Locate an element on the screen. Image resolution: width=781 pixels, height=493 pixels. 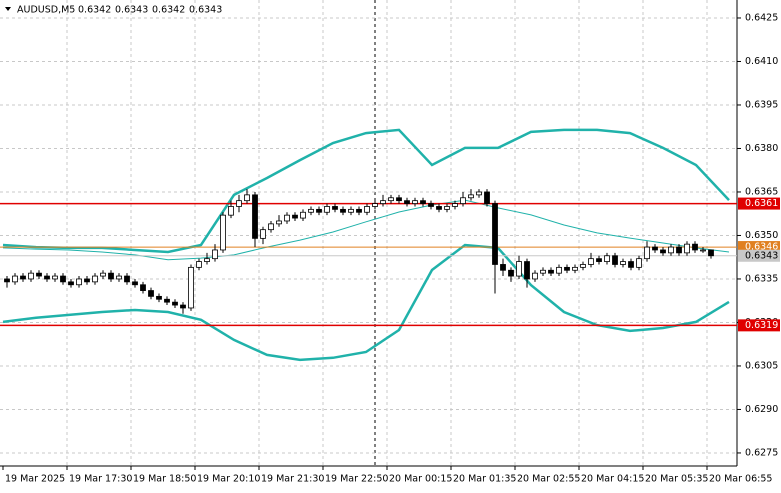
bollinger-band is located at coordinates (366, 230).